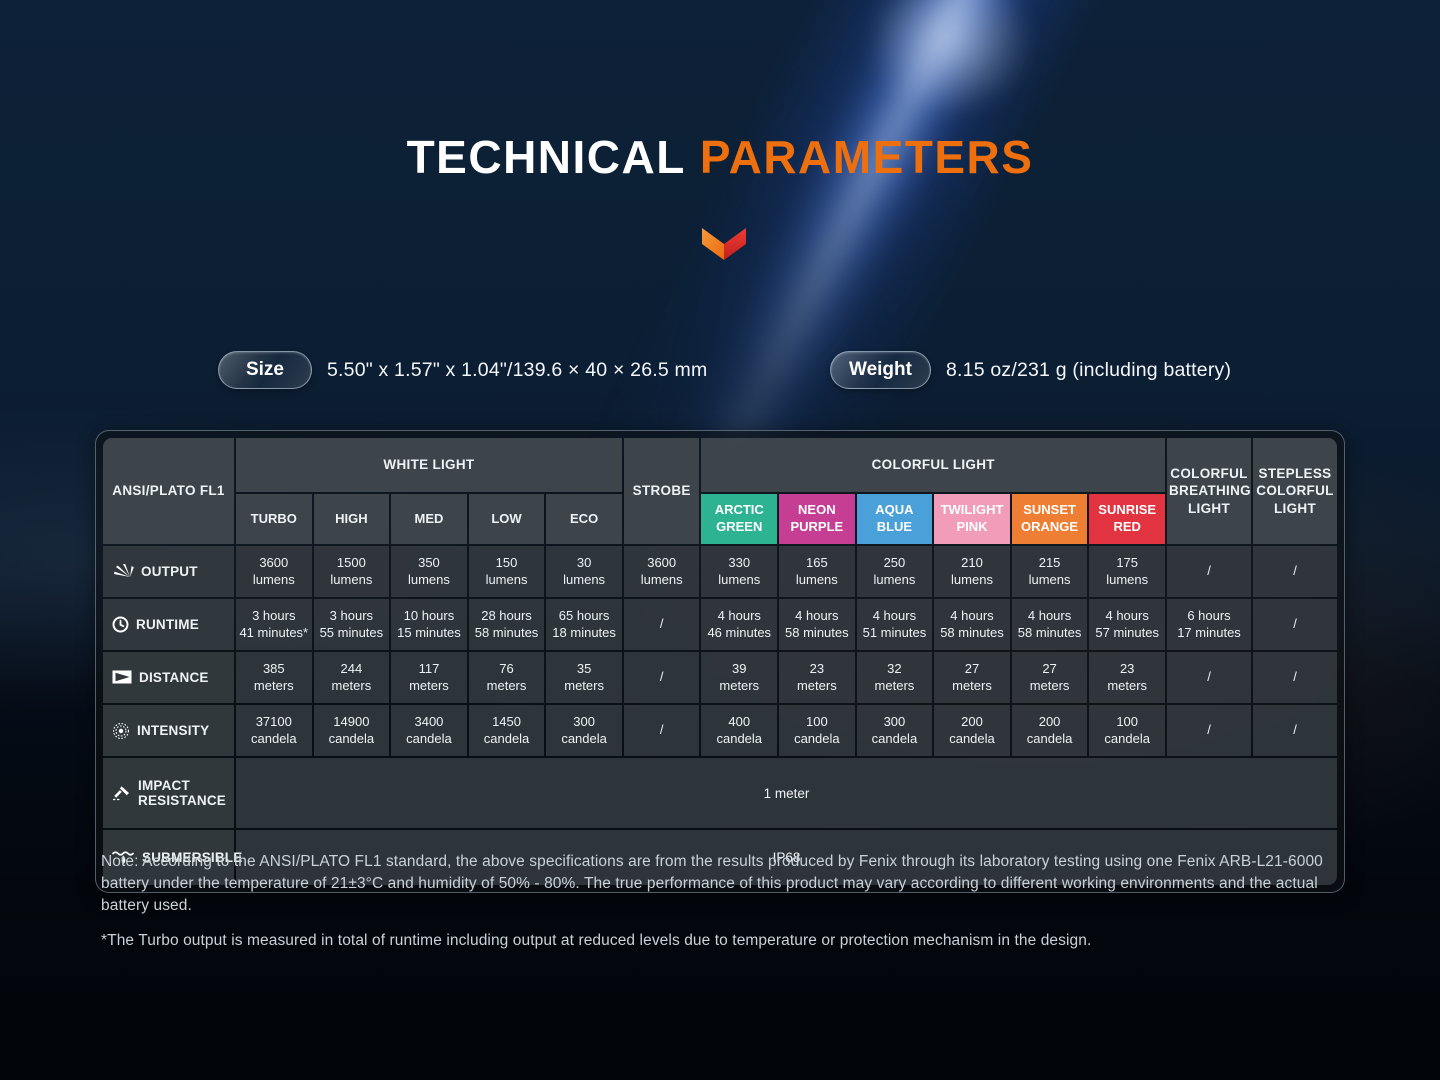  Describe the element at coordinates (429, 465) in the screenshot. I see `white-light-group-header: WHITE LIGHT` at that location.